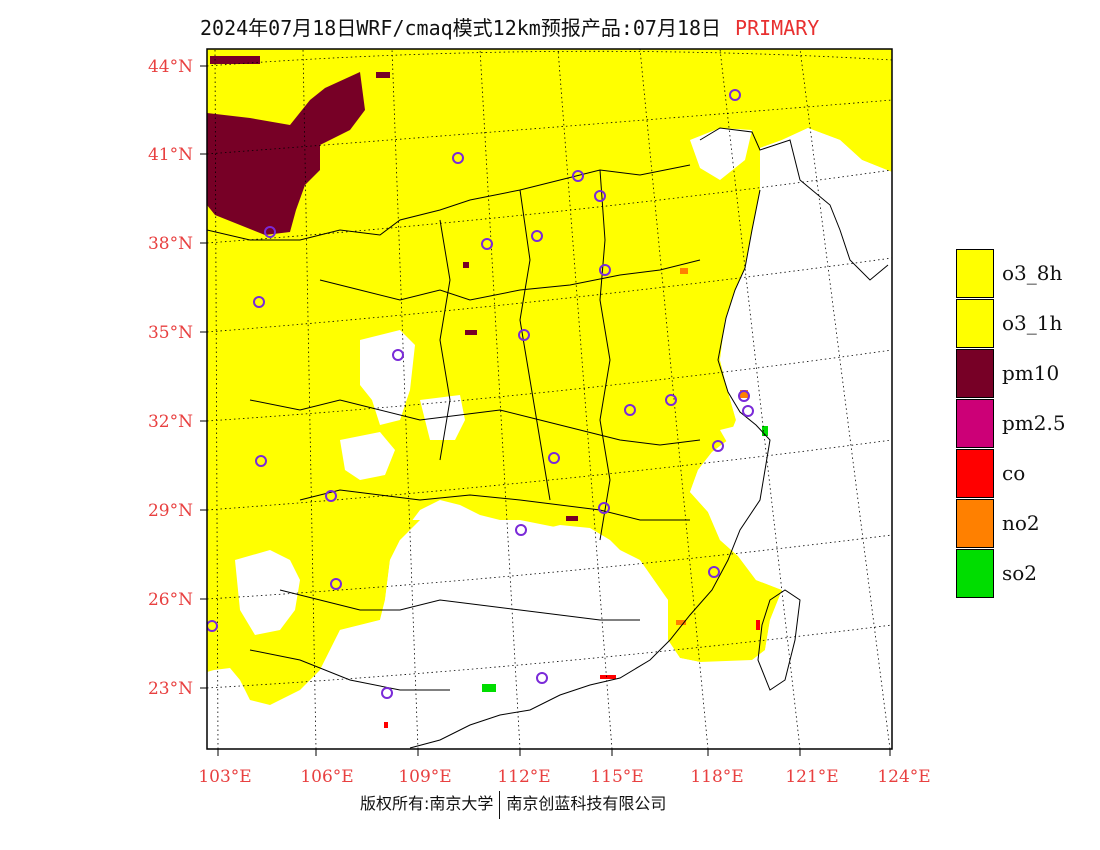 The height and width of the screenshot is (850, 1100). Describe the element at coordinates (903, 777) in the screenshot. I see `lon-label: 124°E` at that location.